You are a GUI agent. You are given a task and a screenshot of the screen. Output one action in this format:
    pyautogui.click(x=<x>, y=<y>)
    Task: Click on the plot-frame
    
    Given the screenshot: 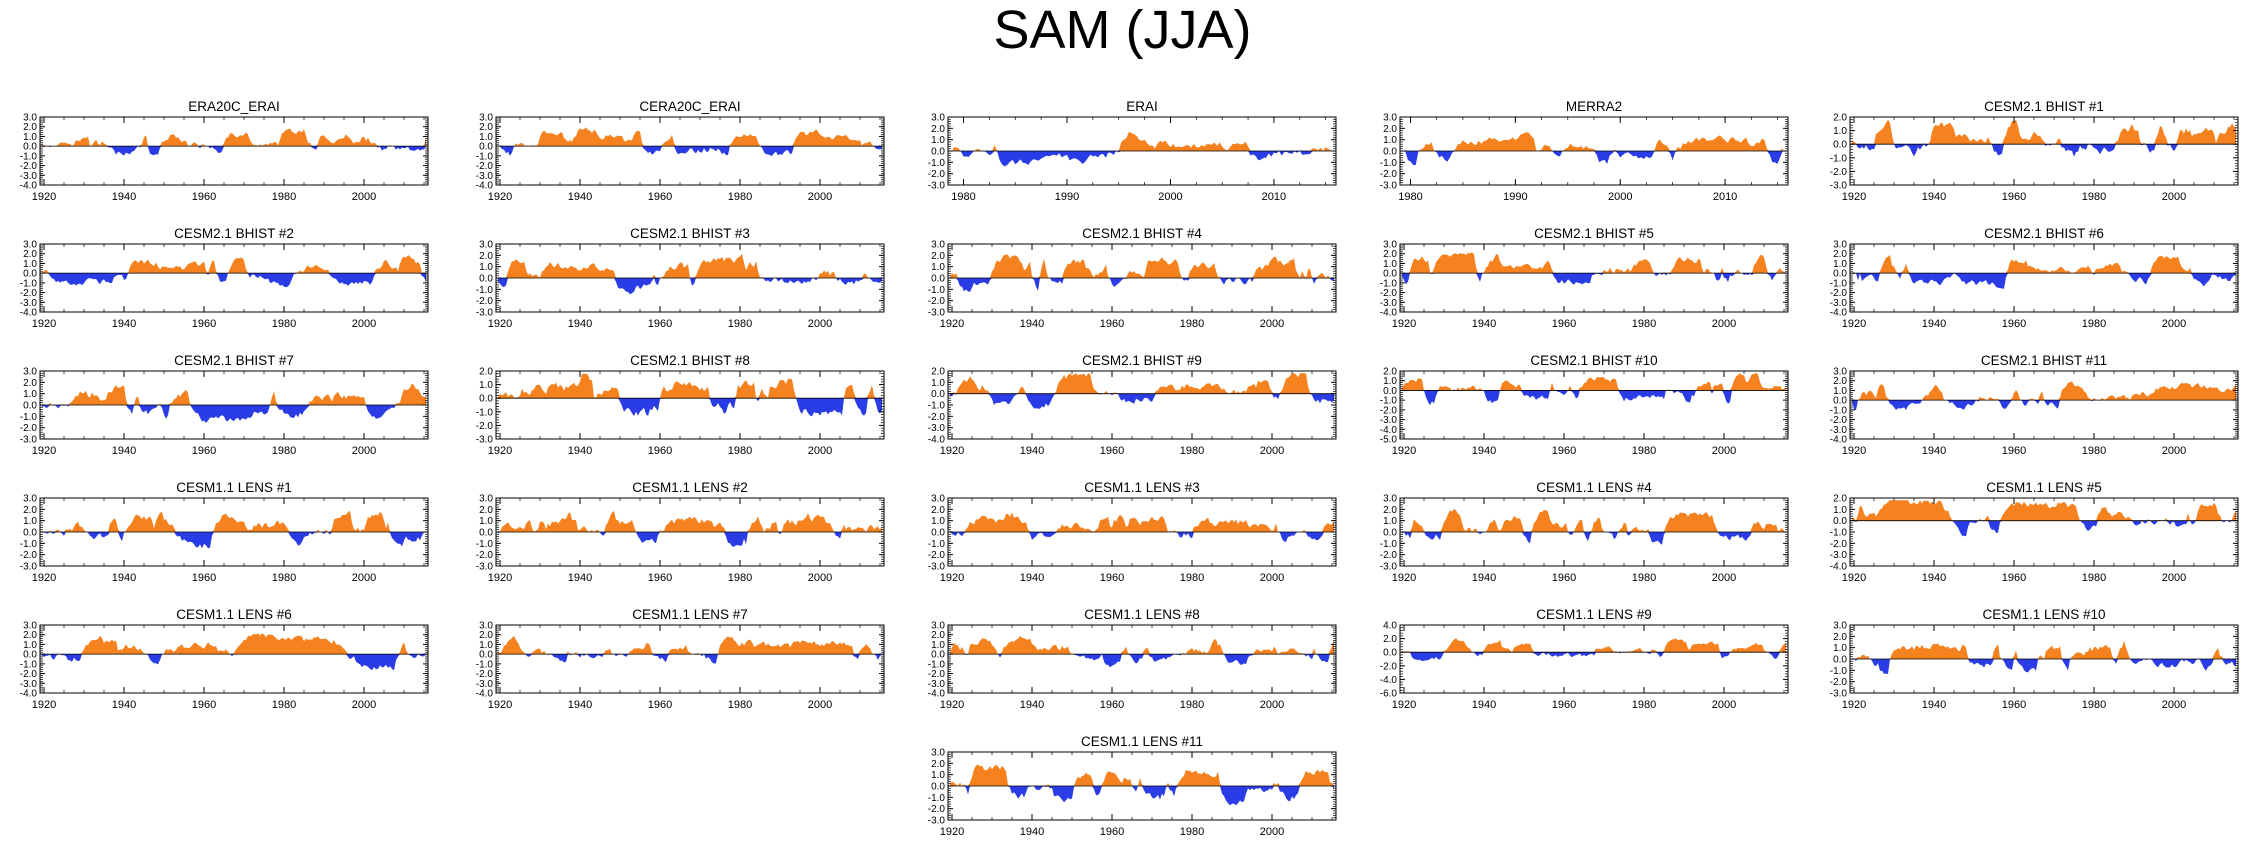 What is the action you would take?
    pyautogui.click(x=234, y=278)
    